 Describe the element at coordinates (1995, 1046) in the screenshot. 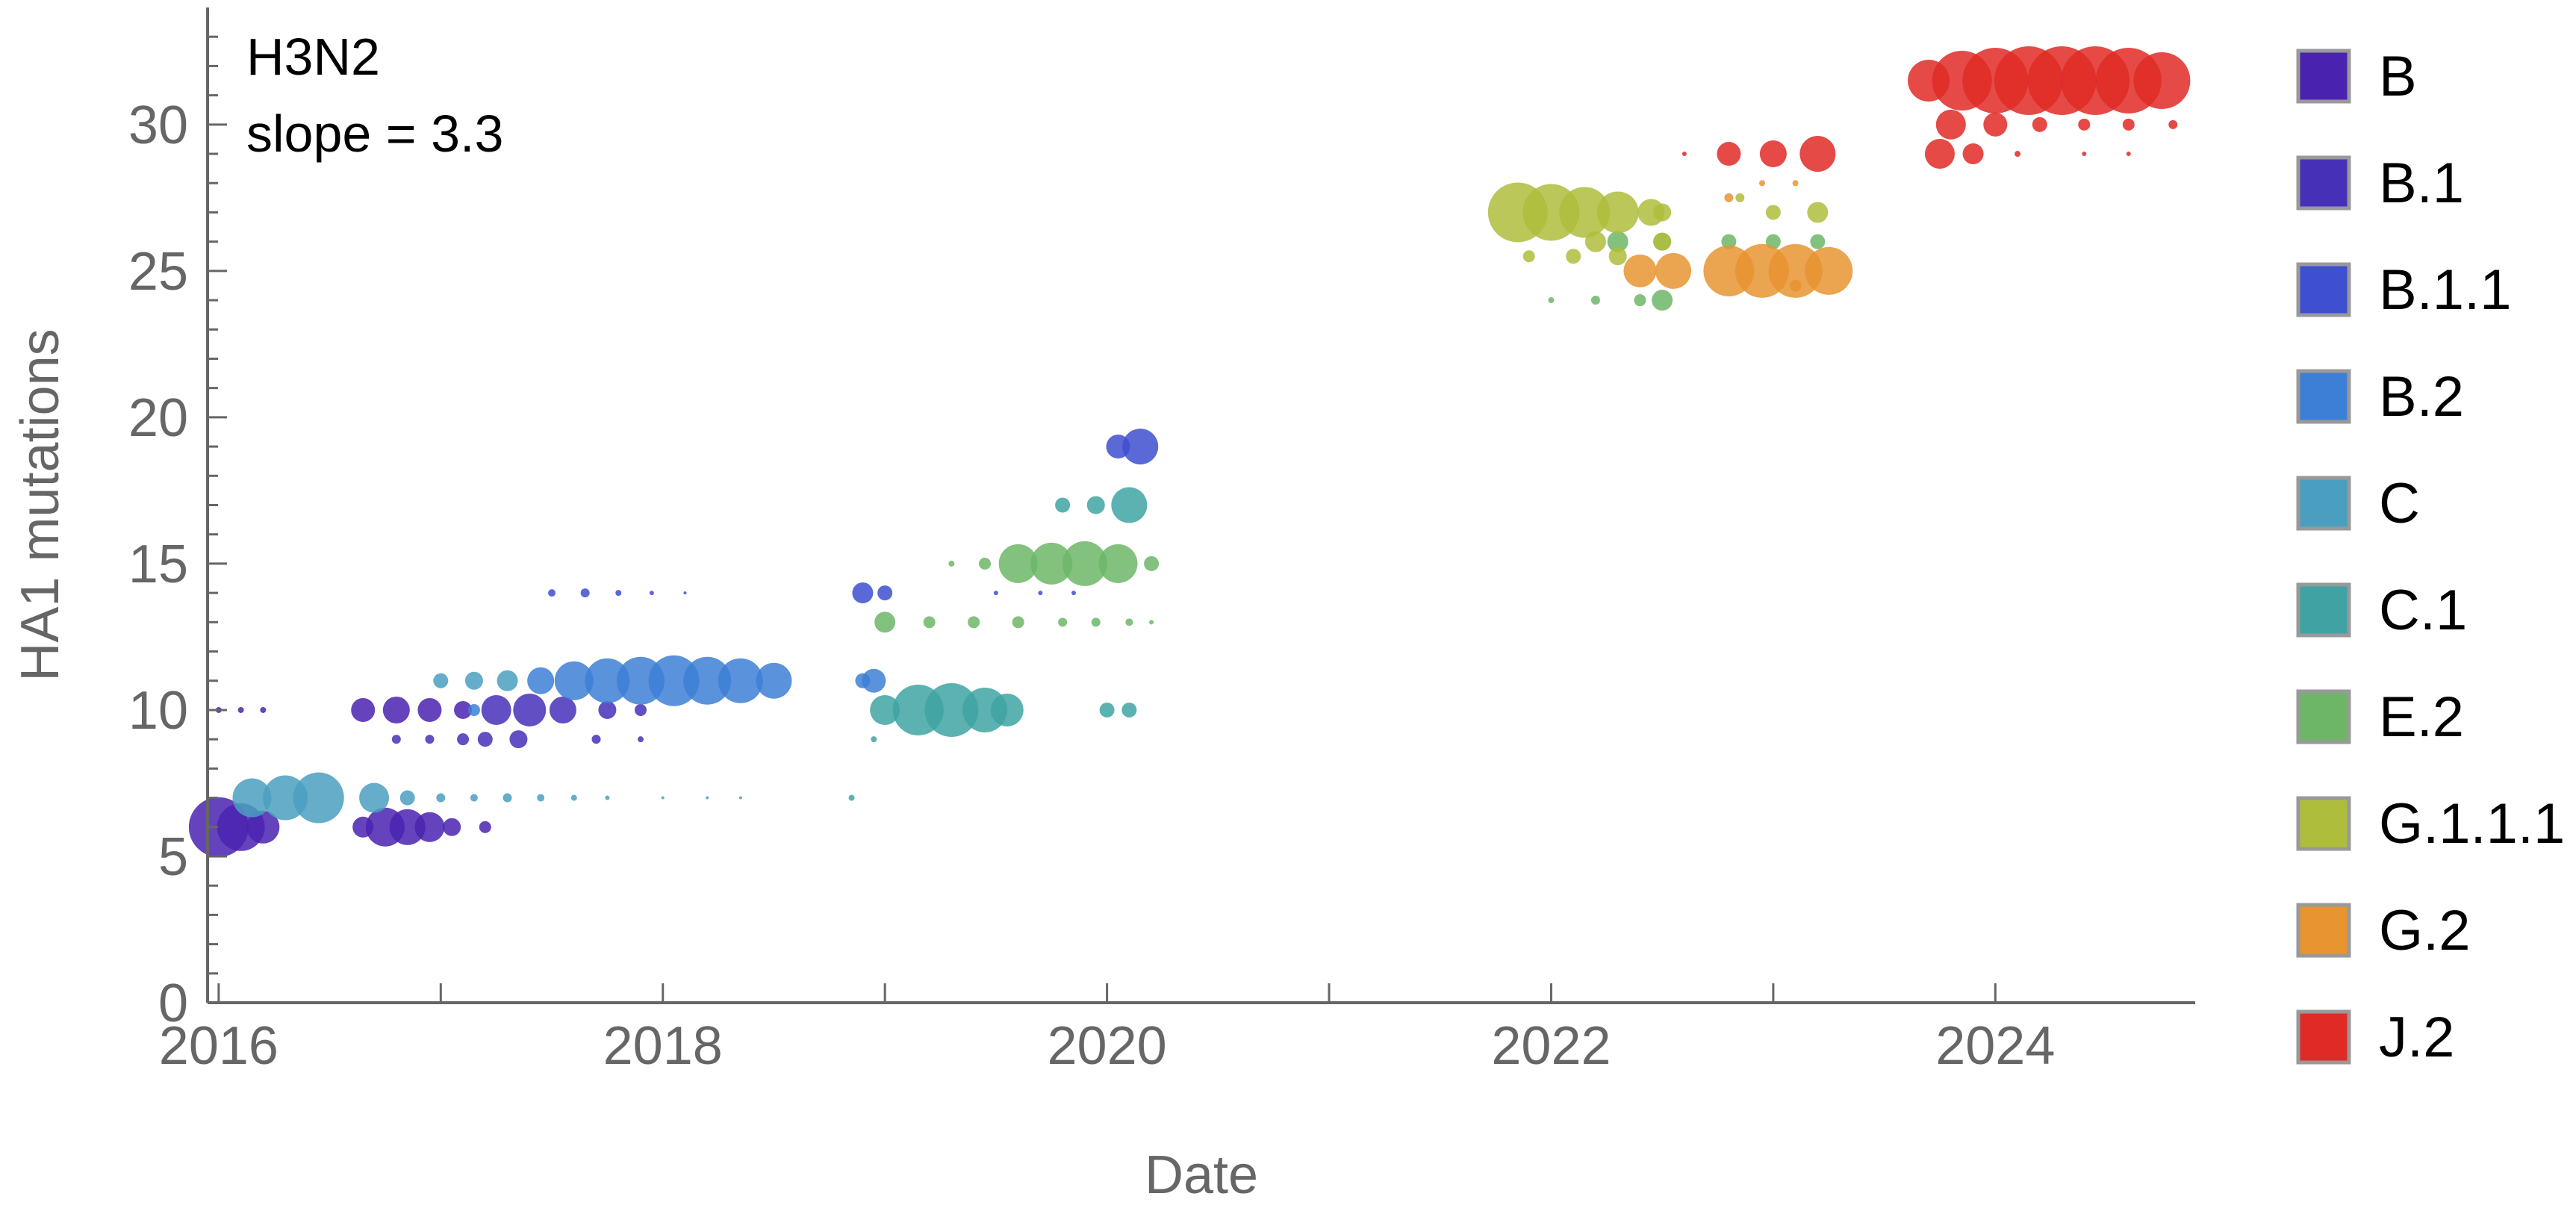

I see `x-tick-label: 2024` at that location.